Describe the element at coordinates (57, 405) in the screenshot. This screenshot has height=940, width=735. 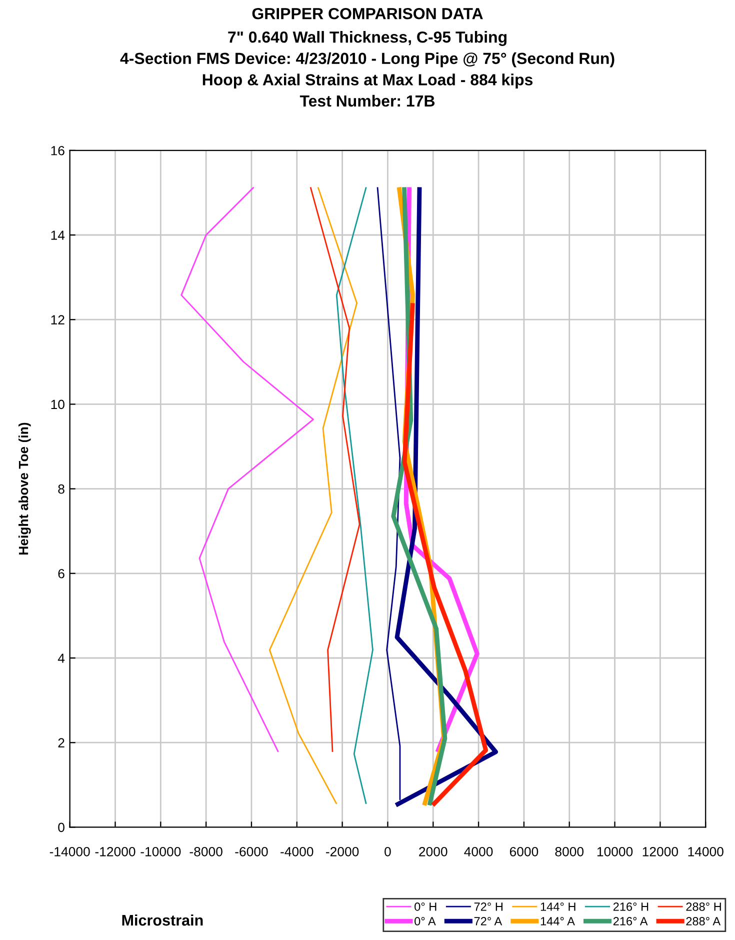
I see `y-tick-label: 10` at that location.